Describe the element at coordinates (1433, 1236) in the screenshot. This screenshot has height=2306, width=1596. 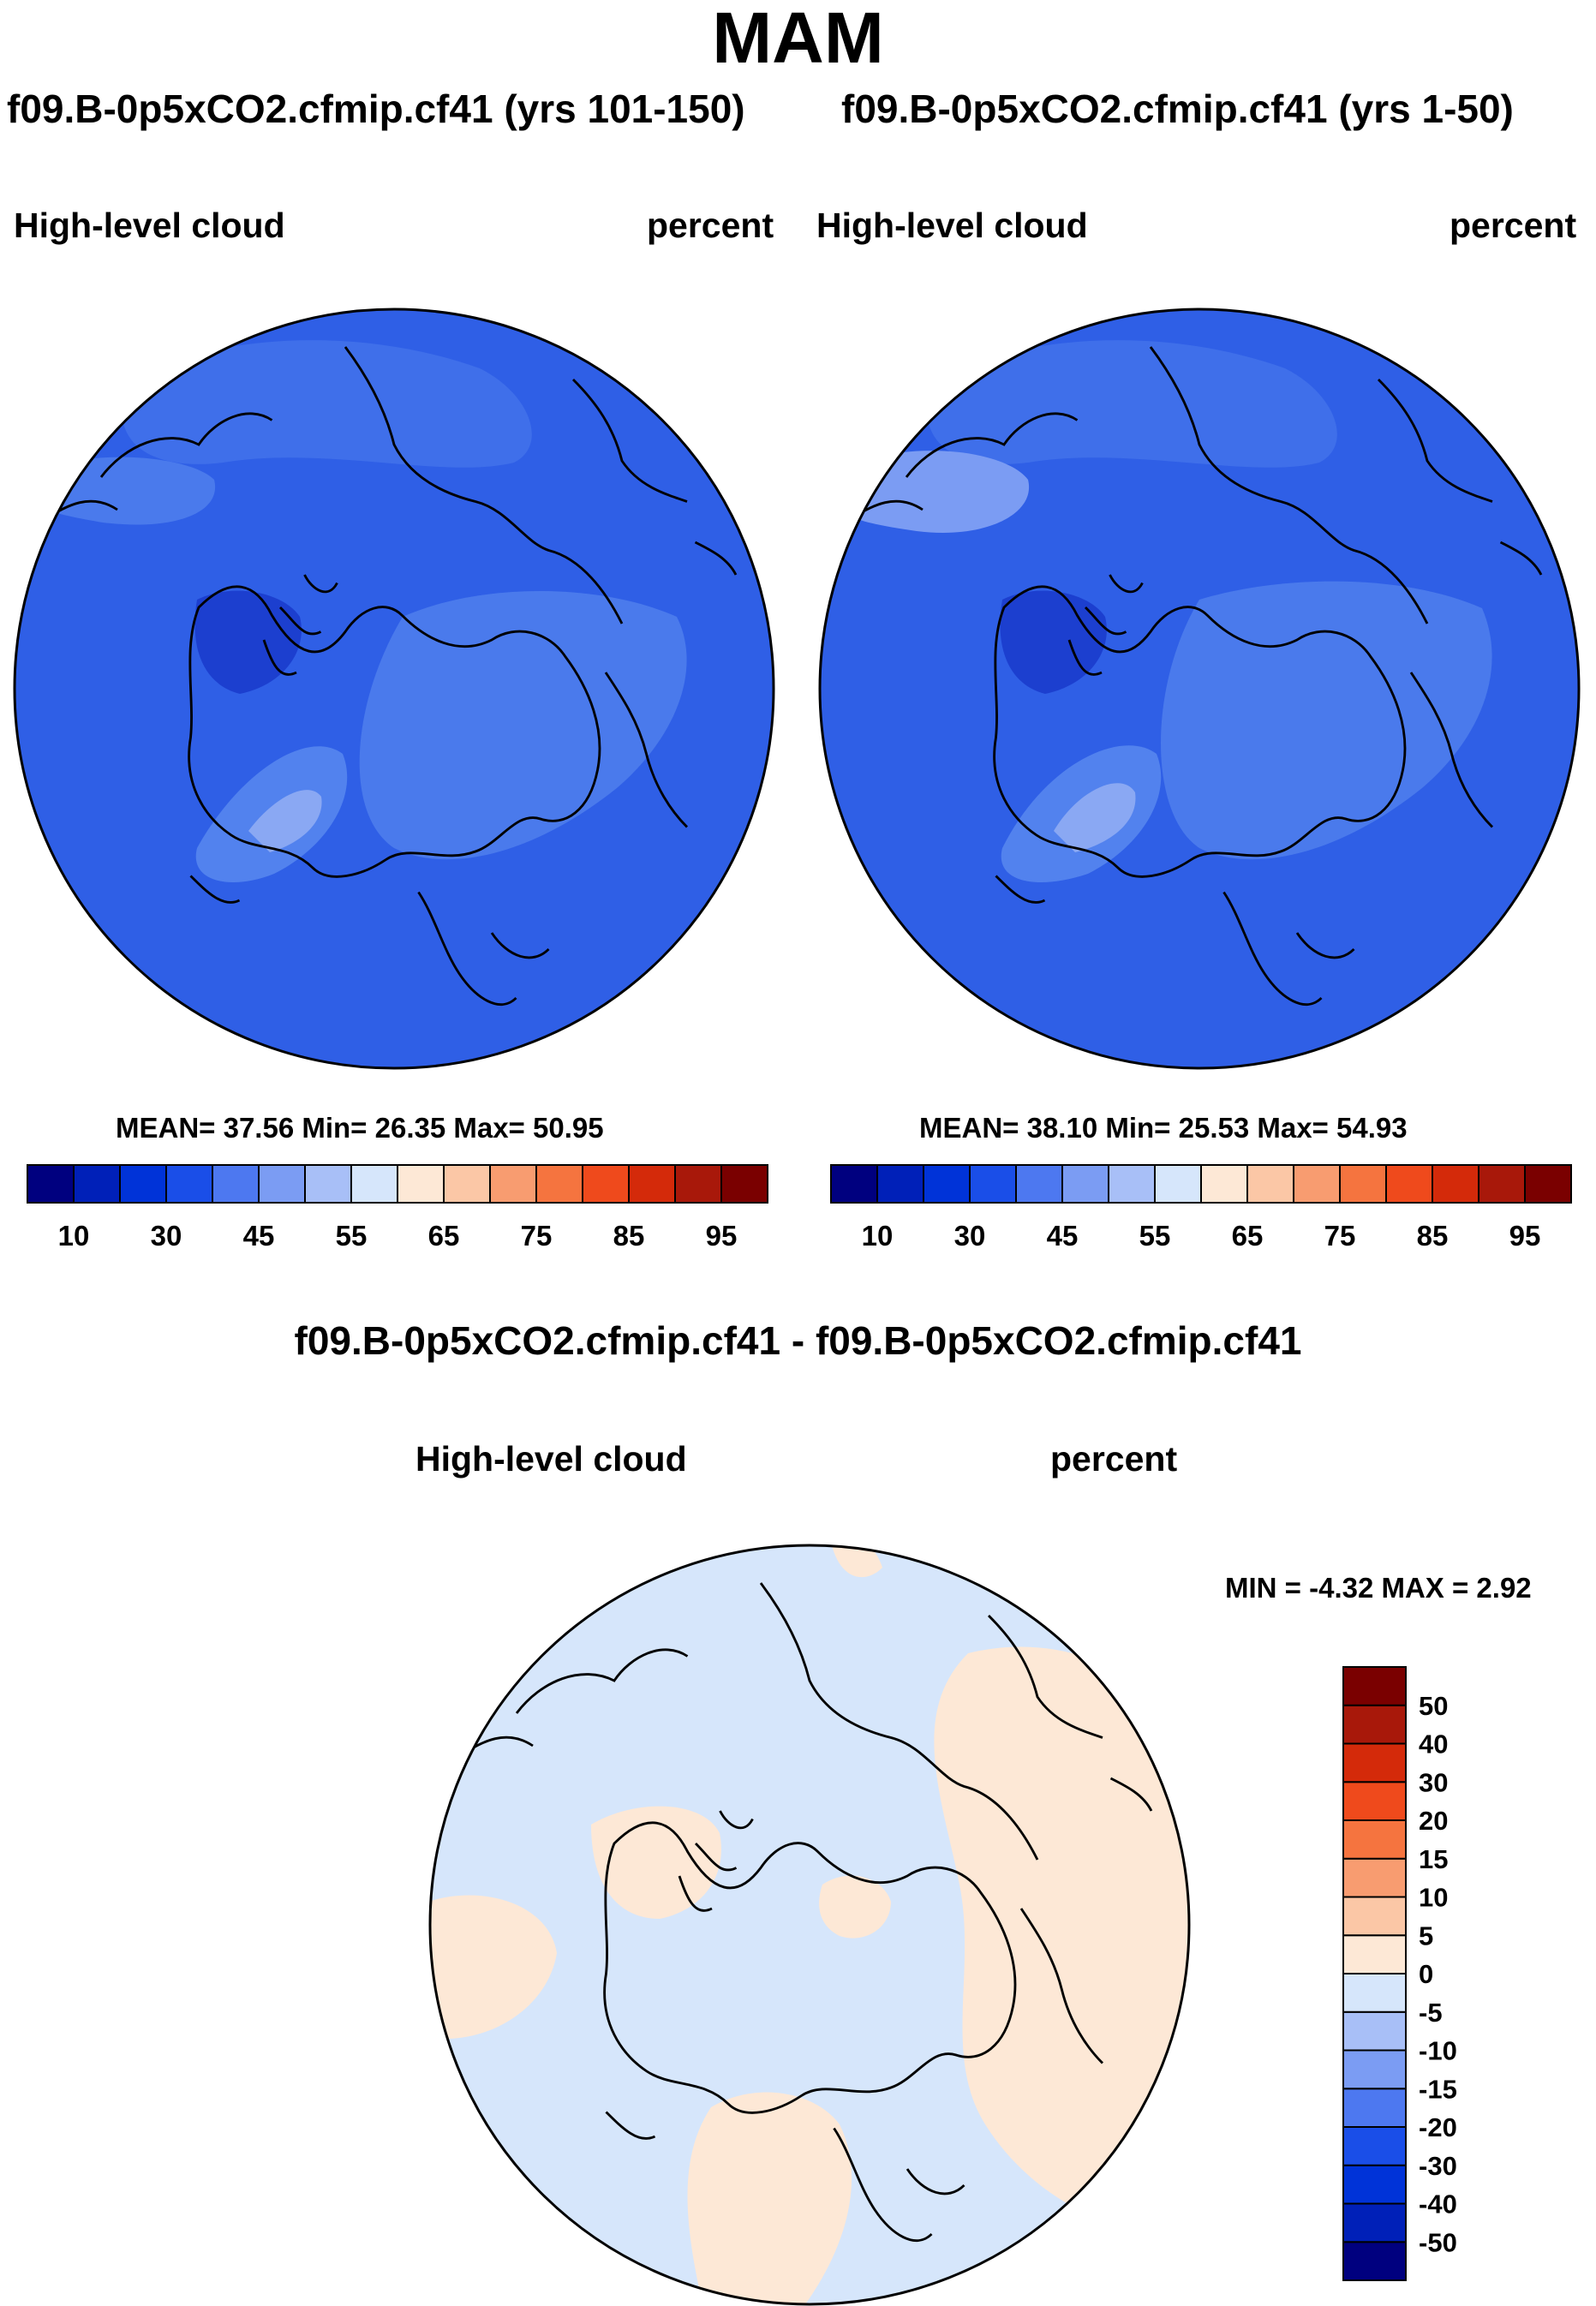
I see `panel2-colorbar-tick-label: 85` at that location.